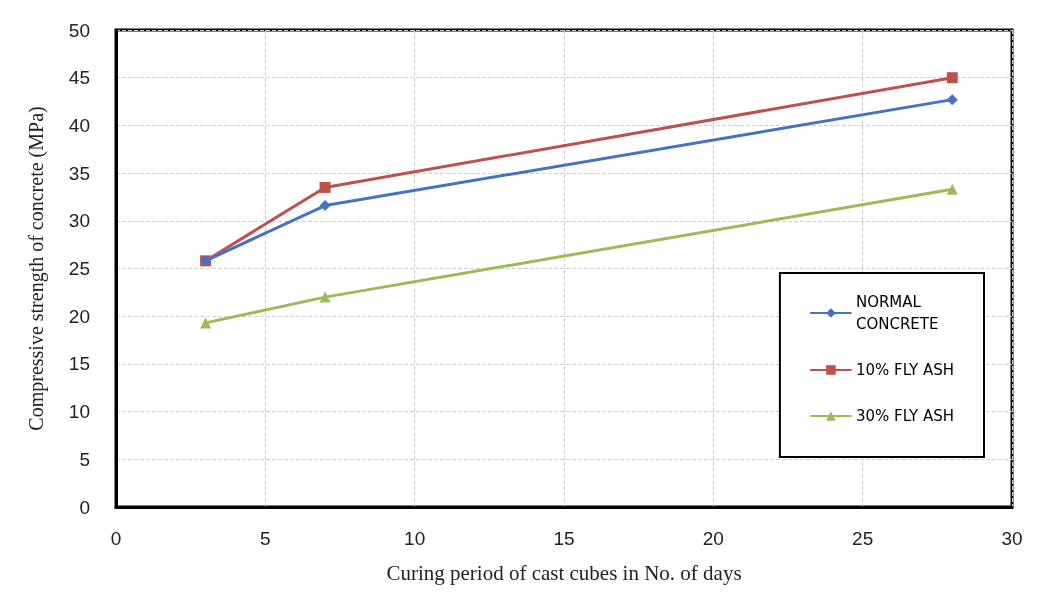  What do you see at coordinates (79, 221) in the screenshot?
I see `y-tick-label: 30` at bounding box center [79, 221].